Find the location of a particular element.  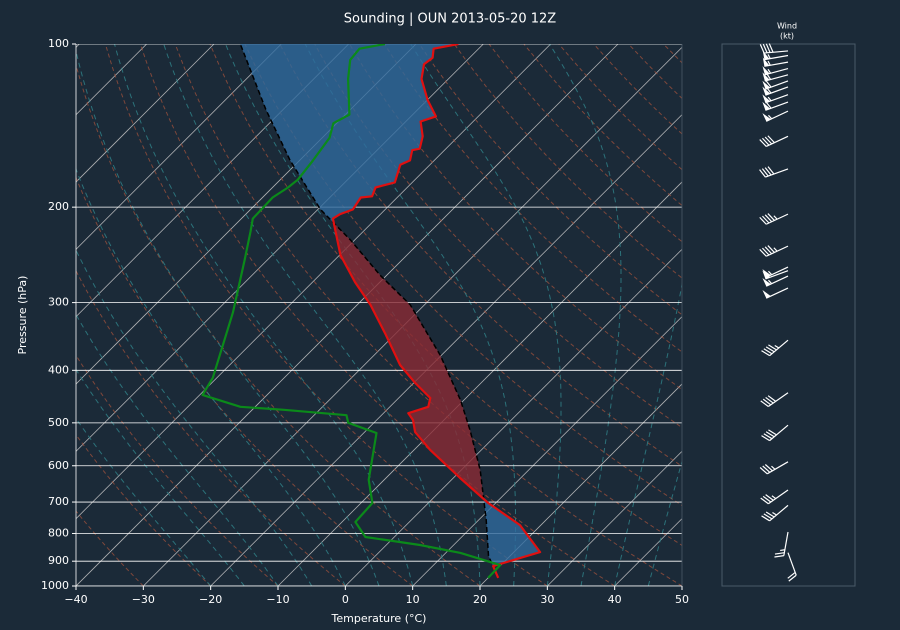

x-tick-label: 30 is located at coordinates (547, 599).